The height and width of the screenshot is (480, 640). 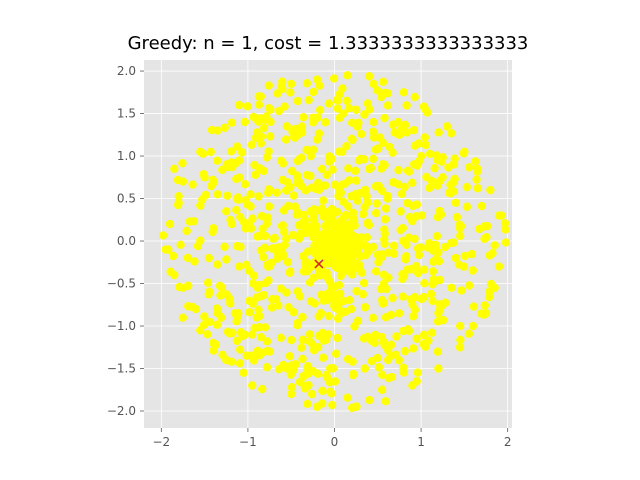 What do you see at coordinates (161, 442) in the screenshot?
I see `x-tick-label: −2` at bounding box center [161, 442].